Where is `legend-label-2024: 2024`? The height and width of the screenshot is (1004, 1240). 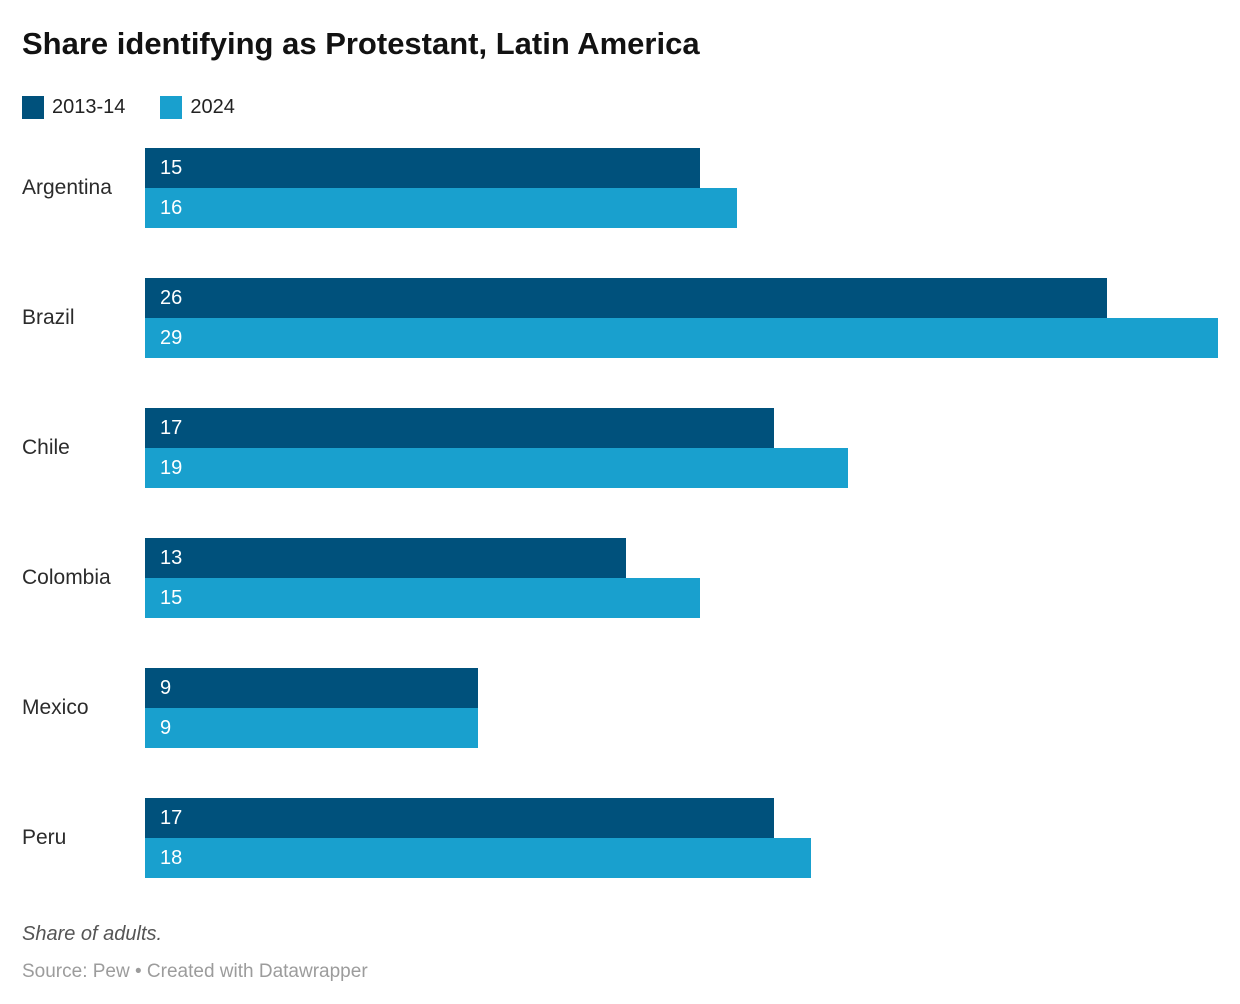
legend-label-2024: 2024 is located at coordinates (212, 107).